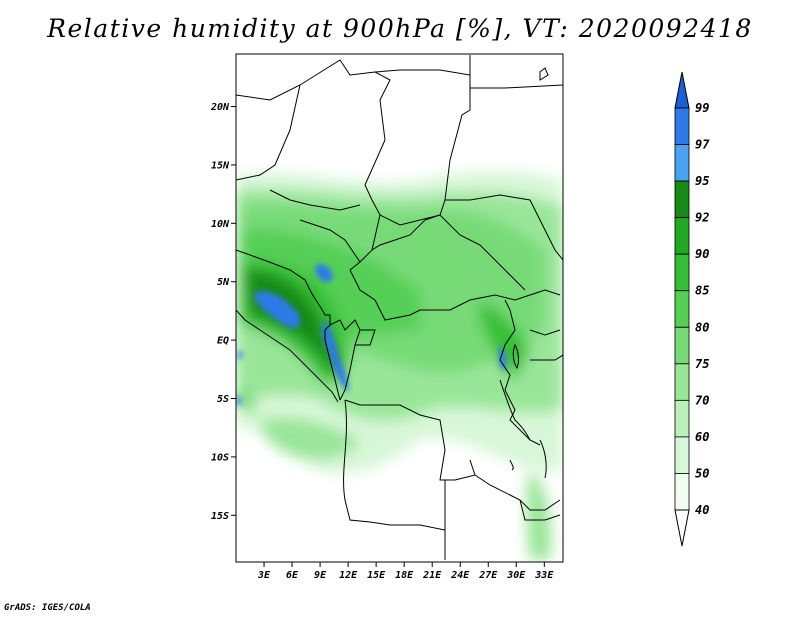 The width and height of the screenshot is (800, 618). What do you see at coordinates (432, 575) in the screenshot?
I see `lon-tick-label: 21E` at bounding box center [432, 575].